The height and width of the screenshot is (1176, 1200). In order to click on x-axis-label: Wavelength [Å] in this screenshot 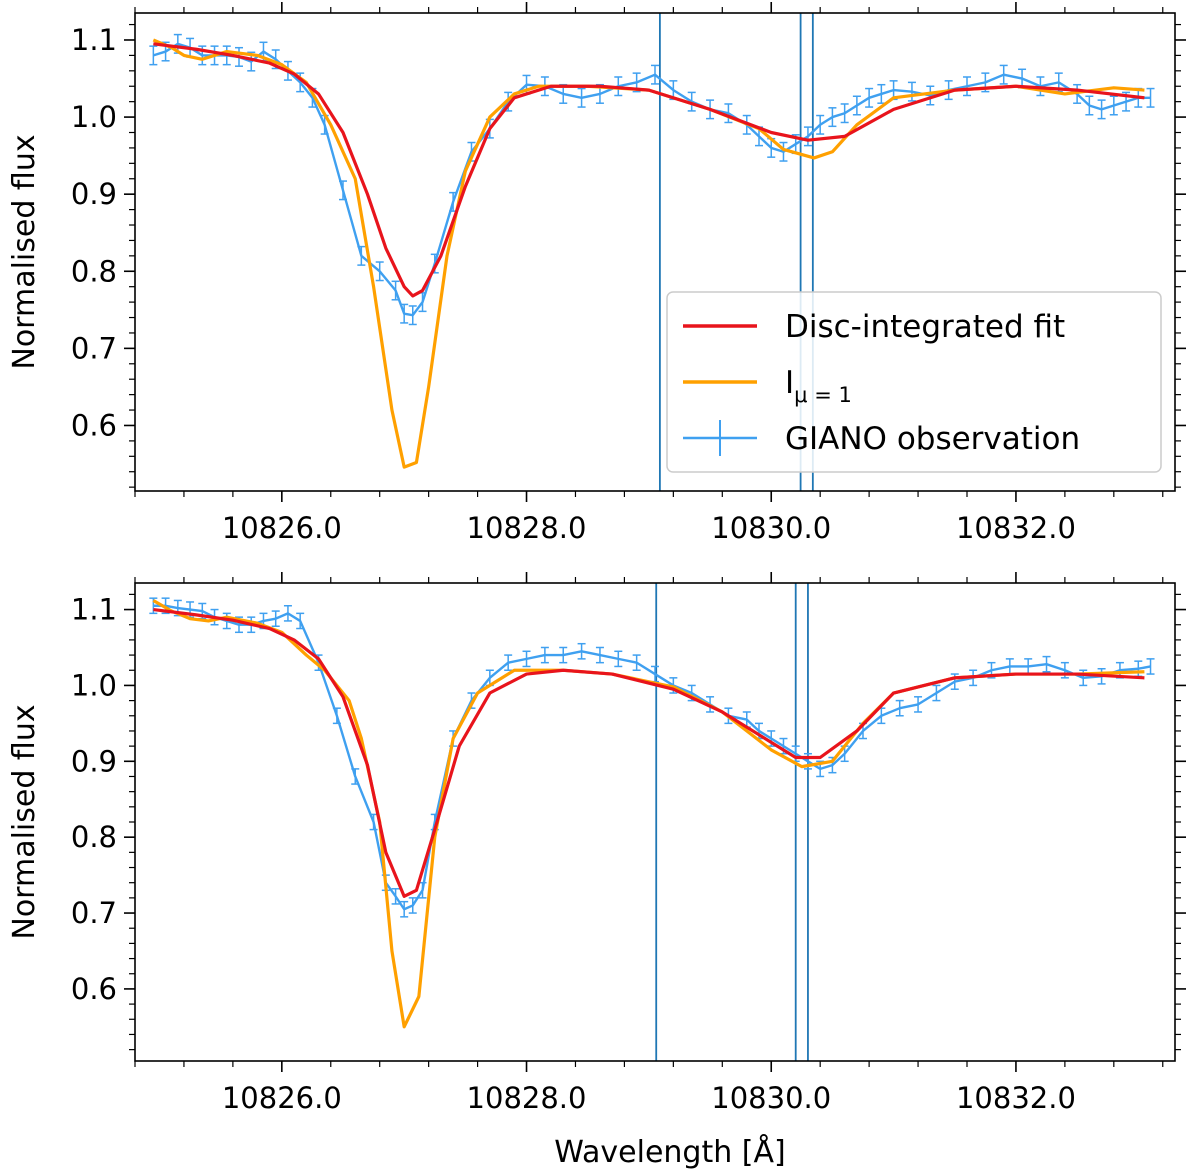, I will do `click(669, 1152)`.